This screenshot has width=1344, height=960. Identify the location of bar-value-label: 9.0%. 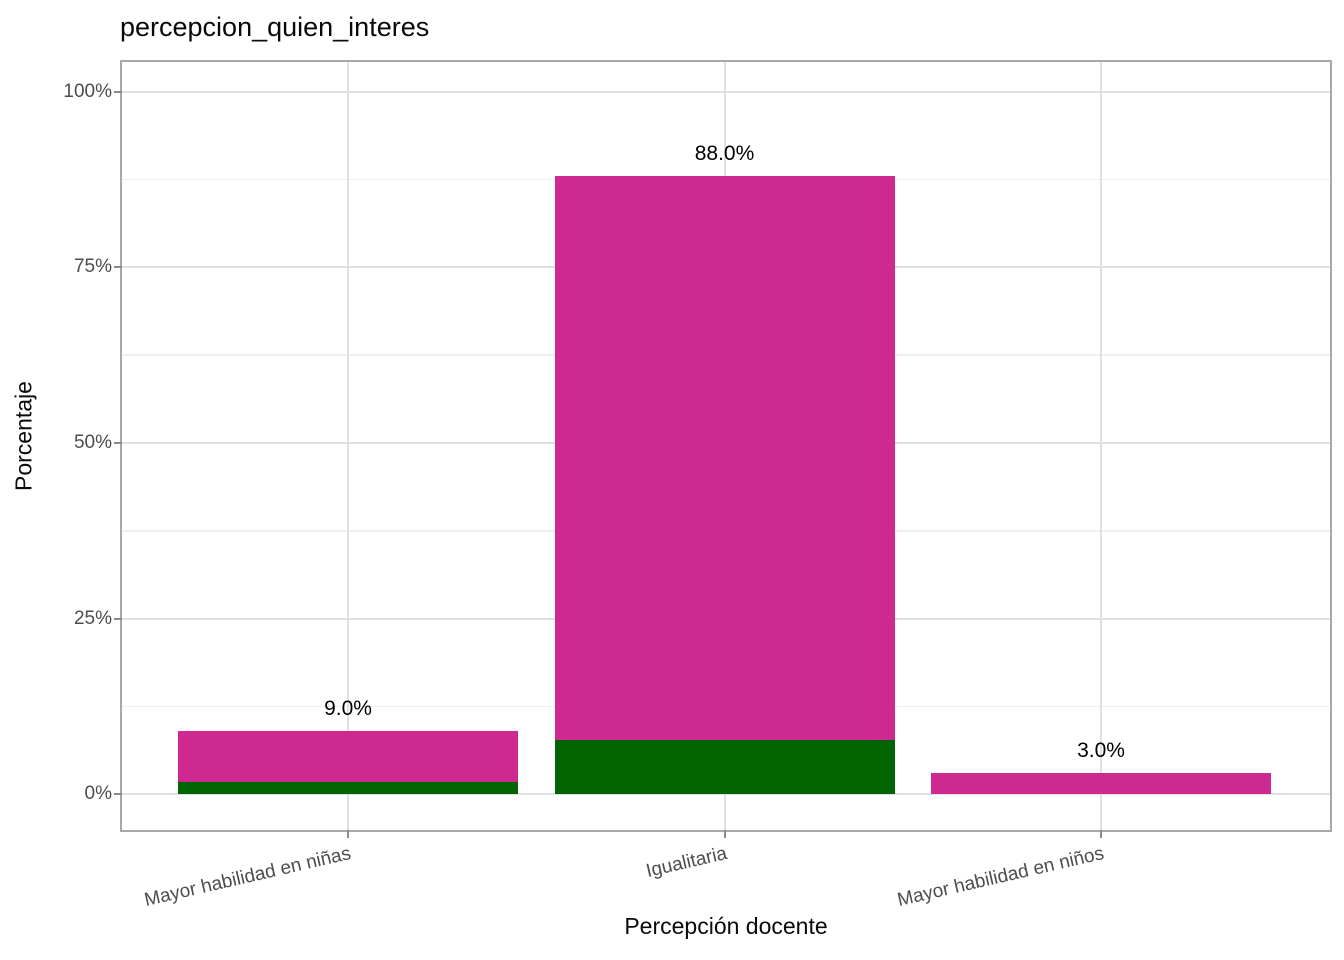
(348, 709).